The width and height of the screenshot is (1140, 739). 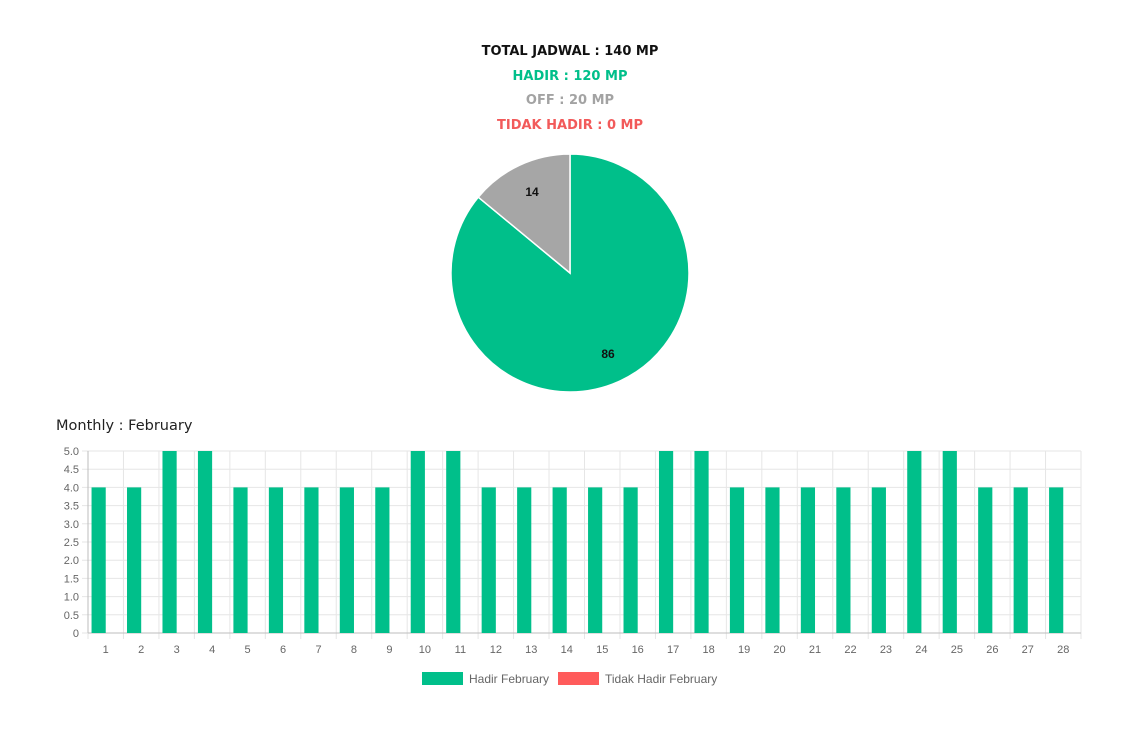 I want to click on x-tick-label: 27, so click(x=1028, y=650).